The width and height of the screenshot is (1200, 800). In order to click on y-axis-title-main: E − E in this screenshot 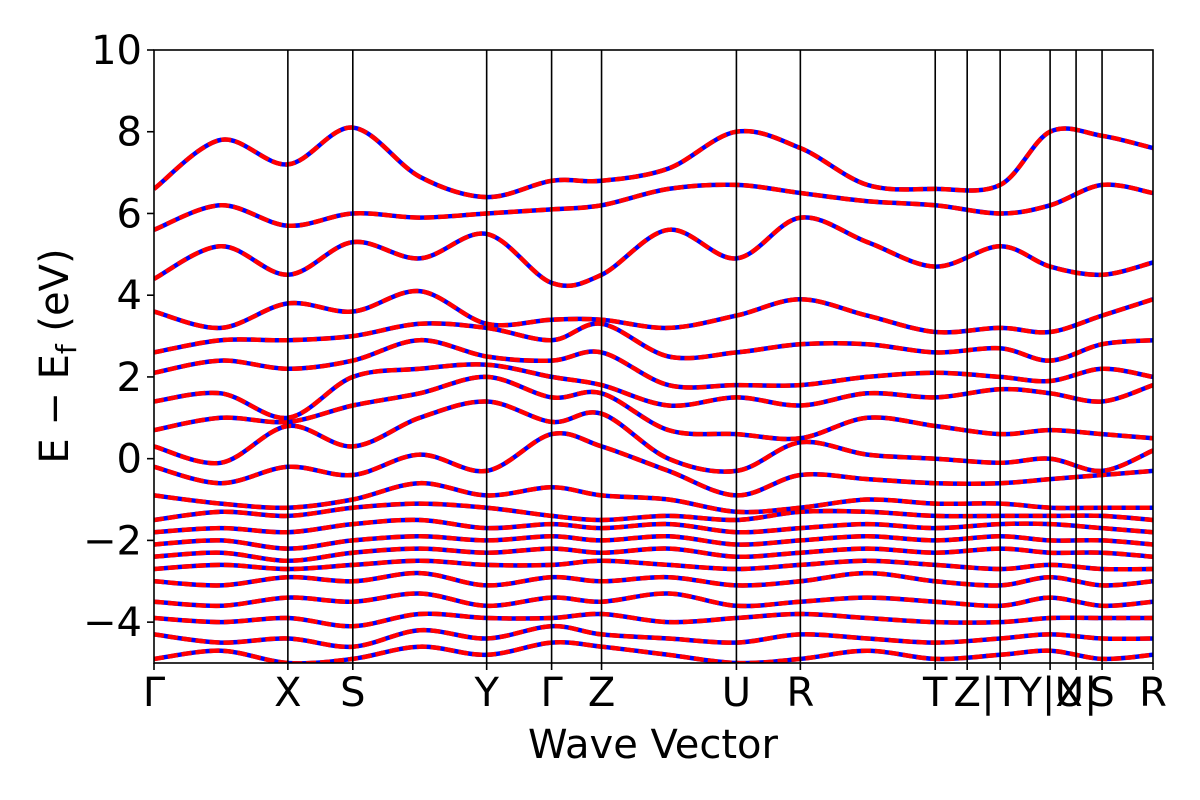, I will do `click(55, 409)`.